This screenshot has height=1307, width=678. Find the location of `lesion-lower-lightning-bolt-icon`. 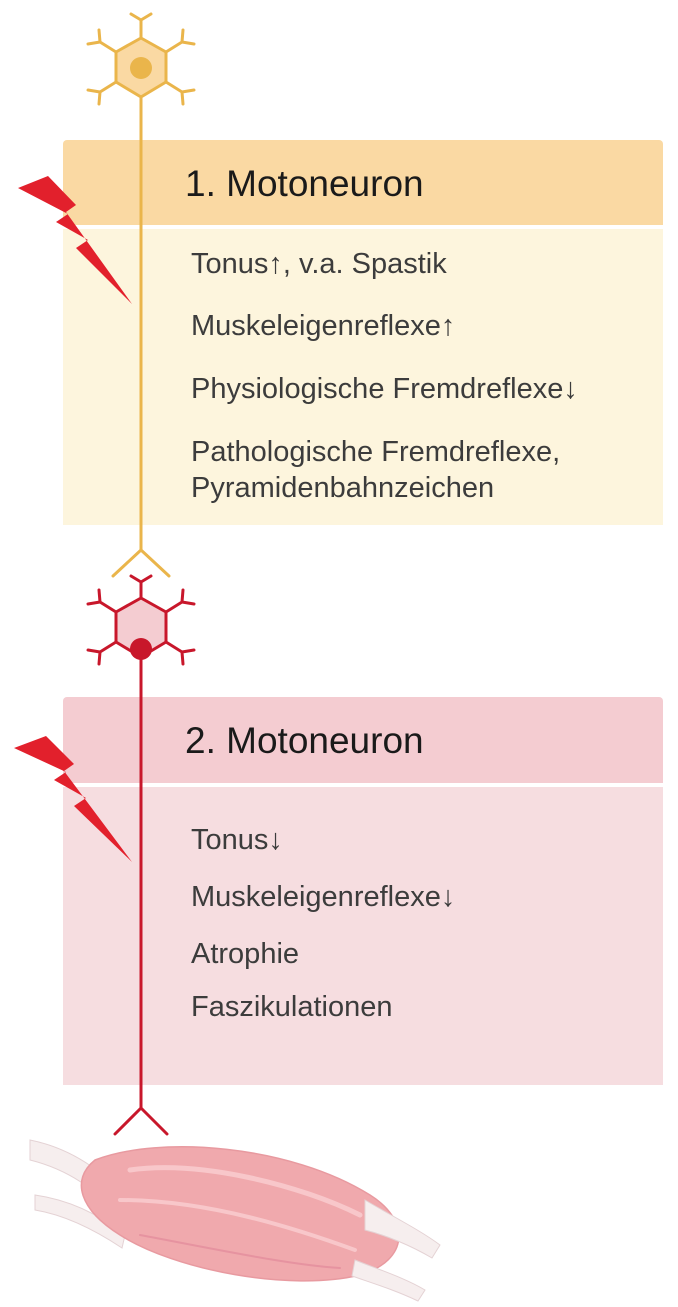

lesion-lower-lightning-bolt-icon is located at coordinates (73, 799).